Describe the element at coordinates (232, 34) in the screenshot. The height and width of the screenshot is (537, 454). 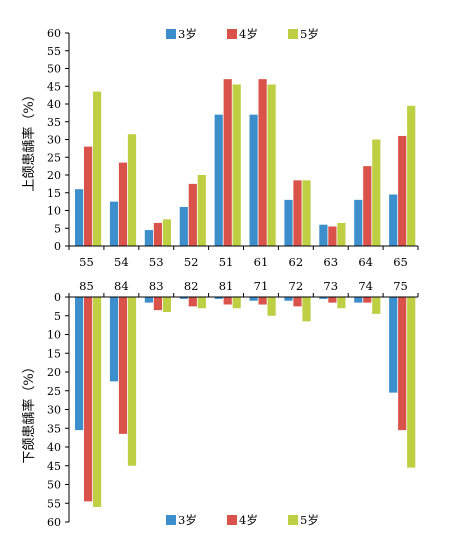
I see `legend-swatch-age4` at that location.